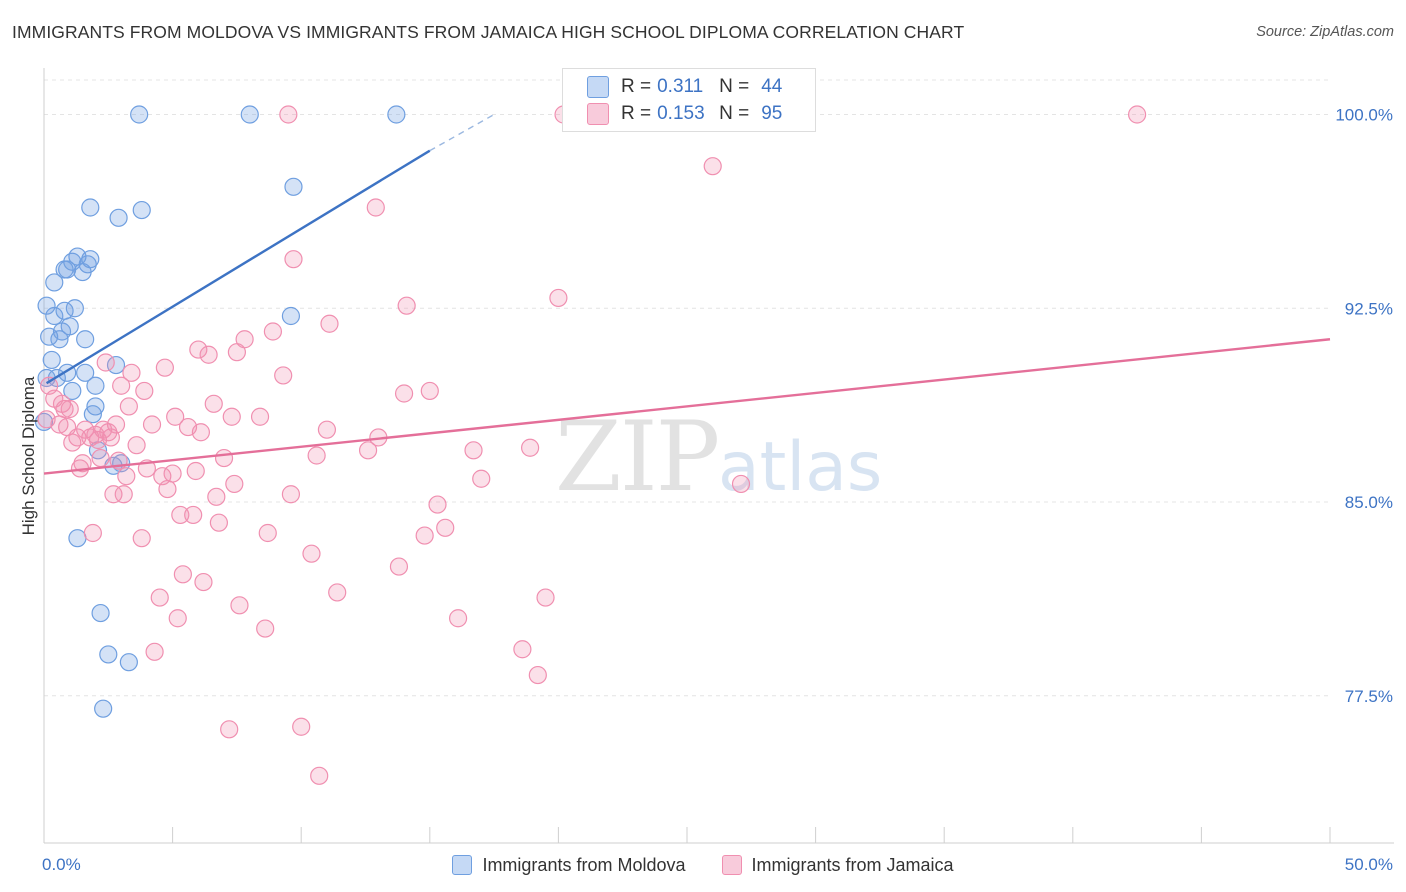  What do you see at coordinates (462, 865) in the screenshot?
I see `legend-swatch-moldova` at bounding box center [462, 865].